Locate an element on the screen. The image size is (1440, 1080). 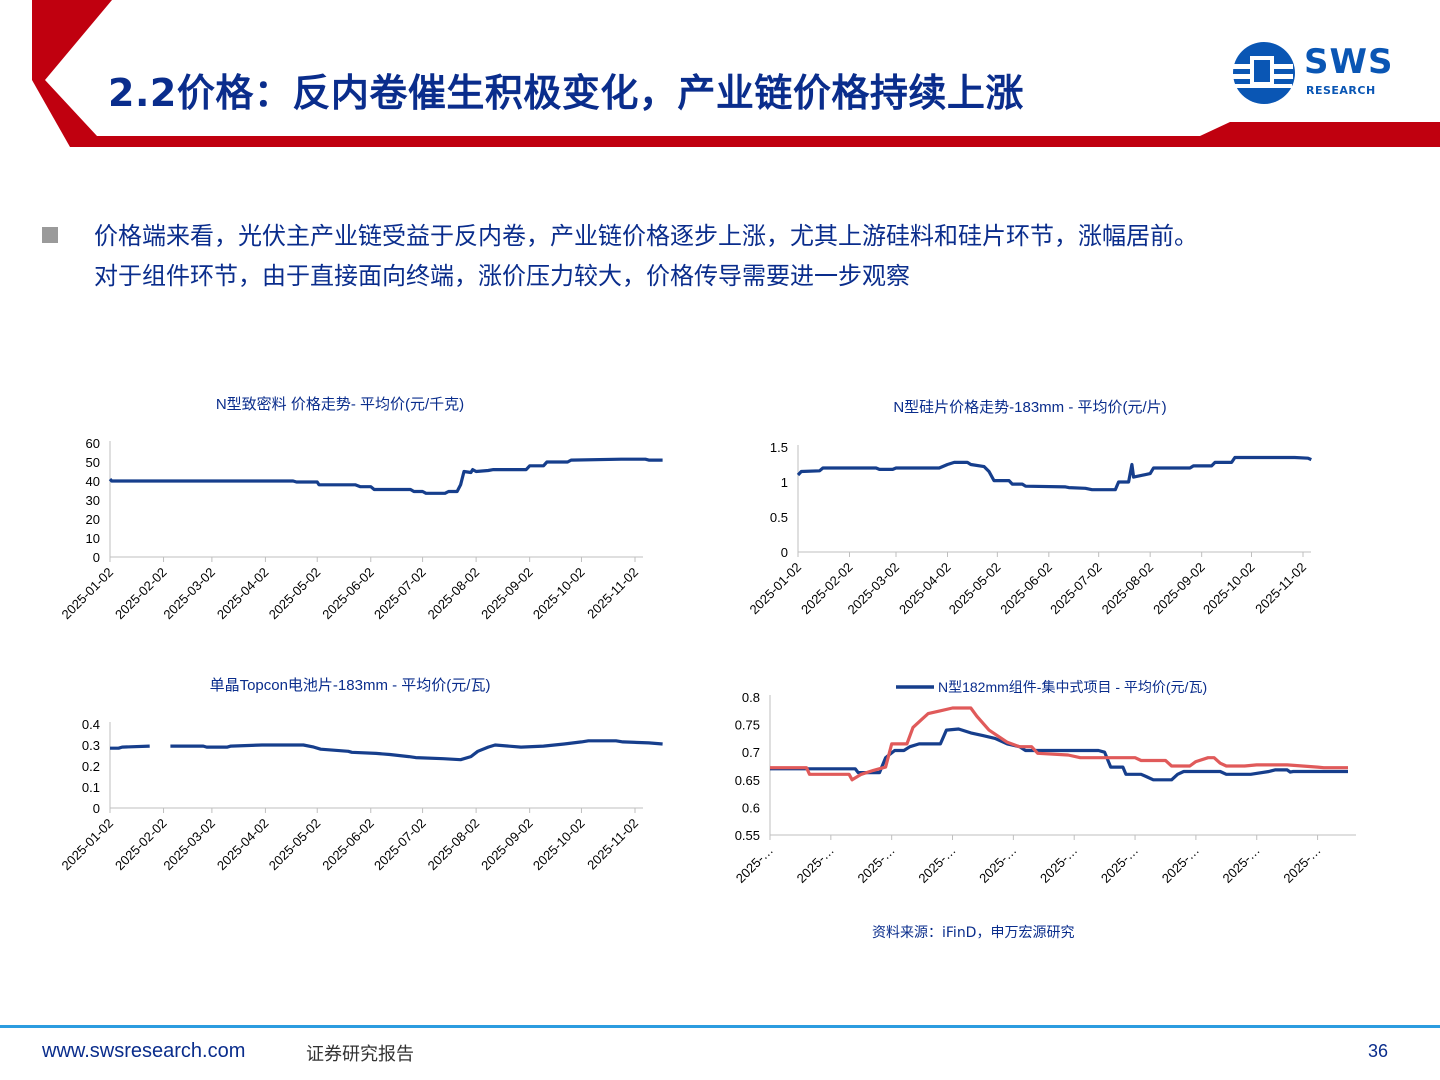
y-tick-label: 0.4 is located at coordinates (91, 724).